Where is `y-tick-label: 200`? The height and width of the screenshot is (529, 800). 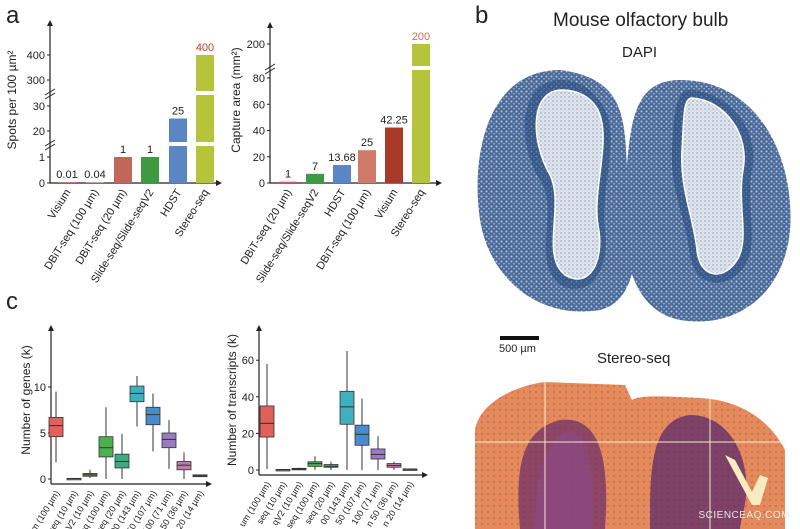
y-tick-label: 200 is located at coordinates (256, 45).